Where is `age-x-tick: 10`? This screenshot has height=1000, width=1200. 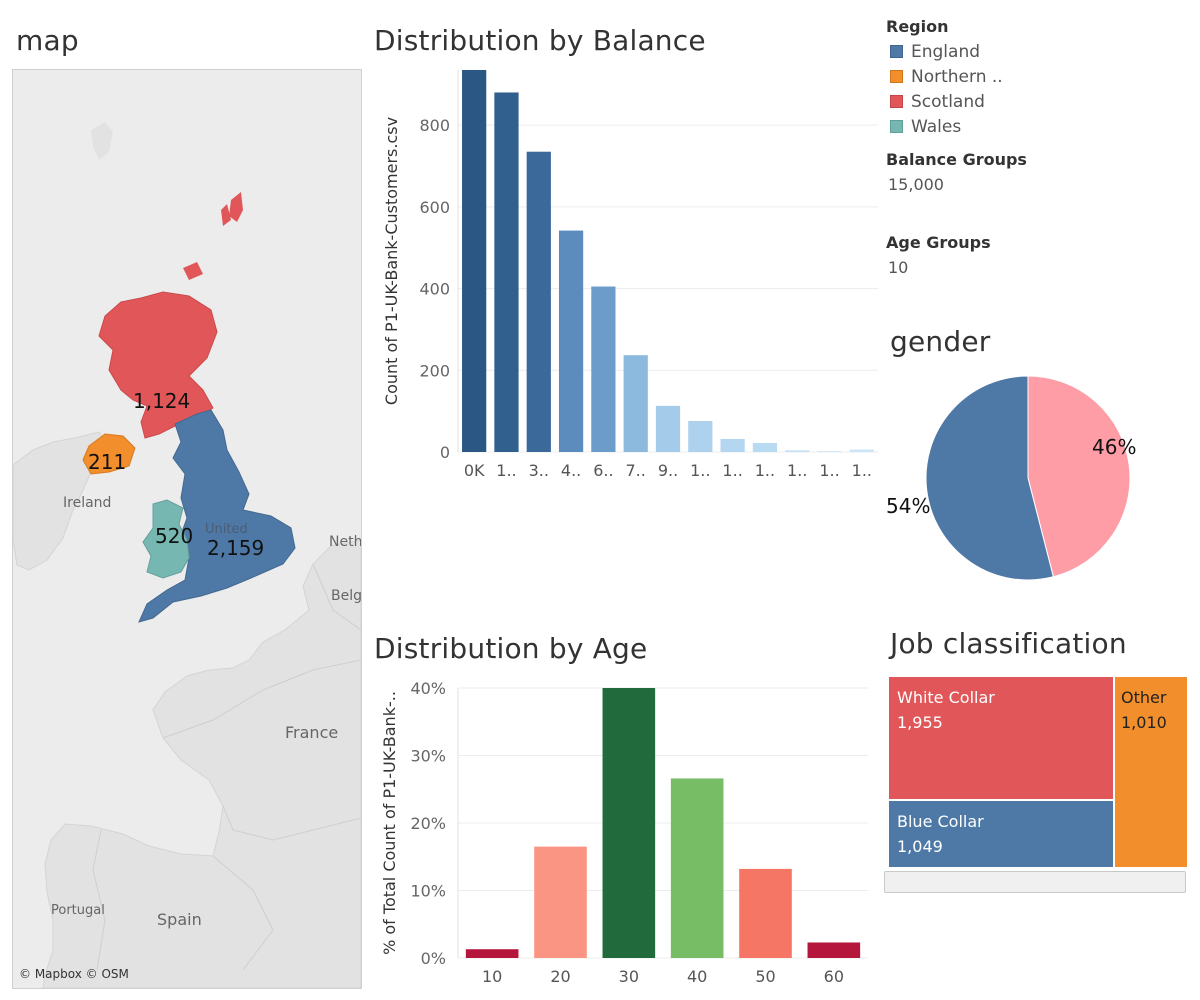
age-x-tick: 10 is located at coordinates (492, 976).